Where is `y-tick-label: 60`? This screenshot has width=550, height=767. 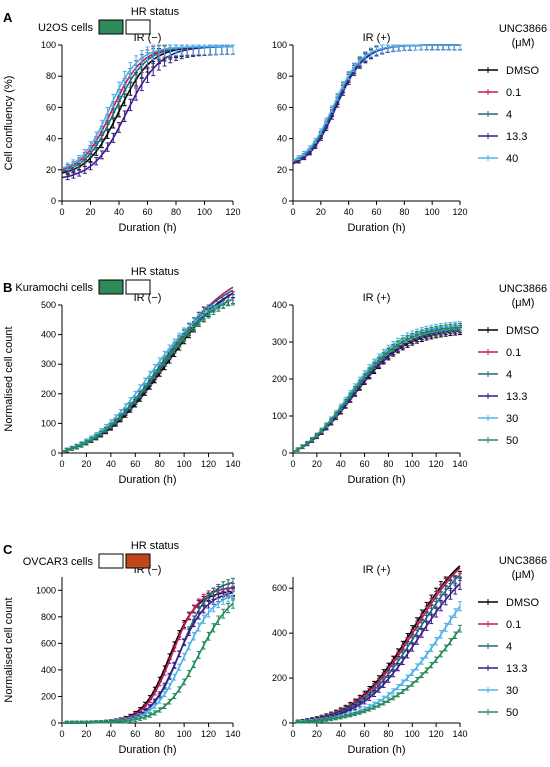 y-tick-label: 60 is located at coordinates (51, 107).